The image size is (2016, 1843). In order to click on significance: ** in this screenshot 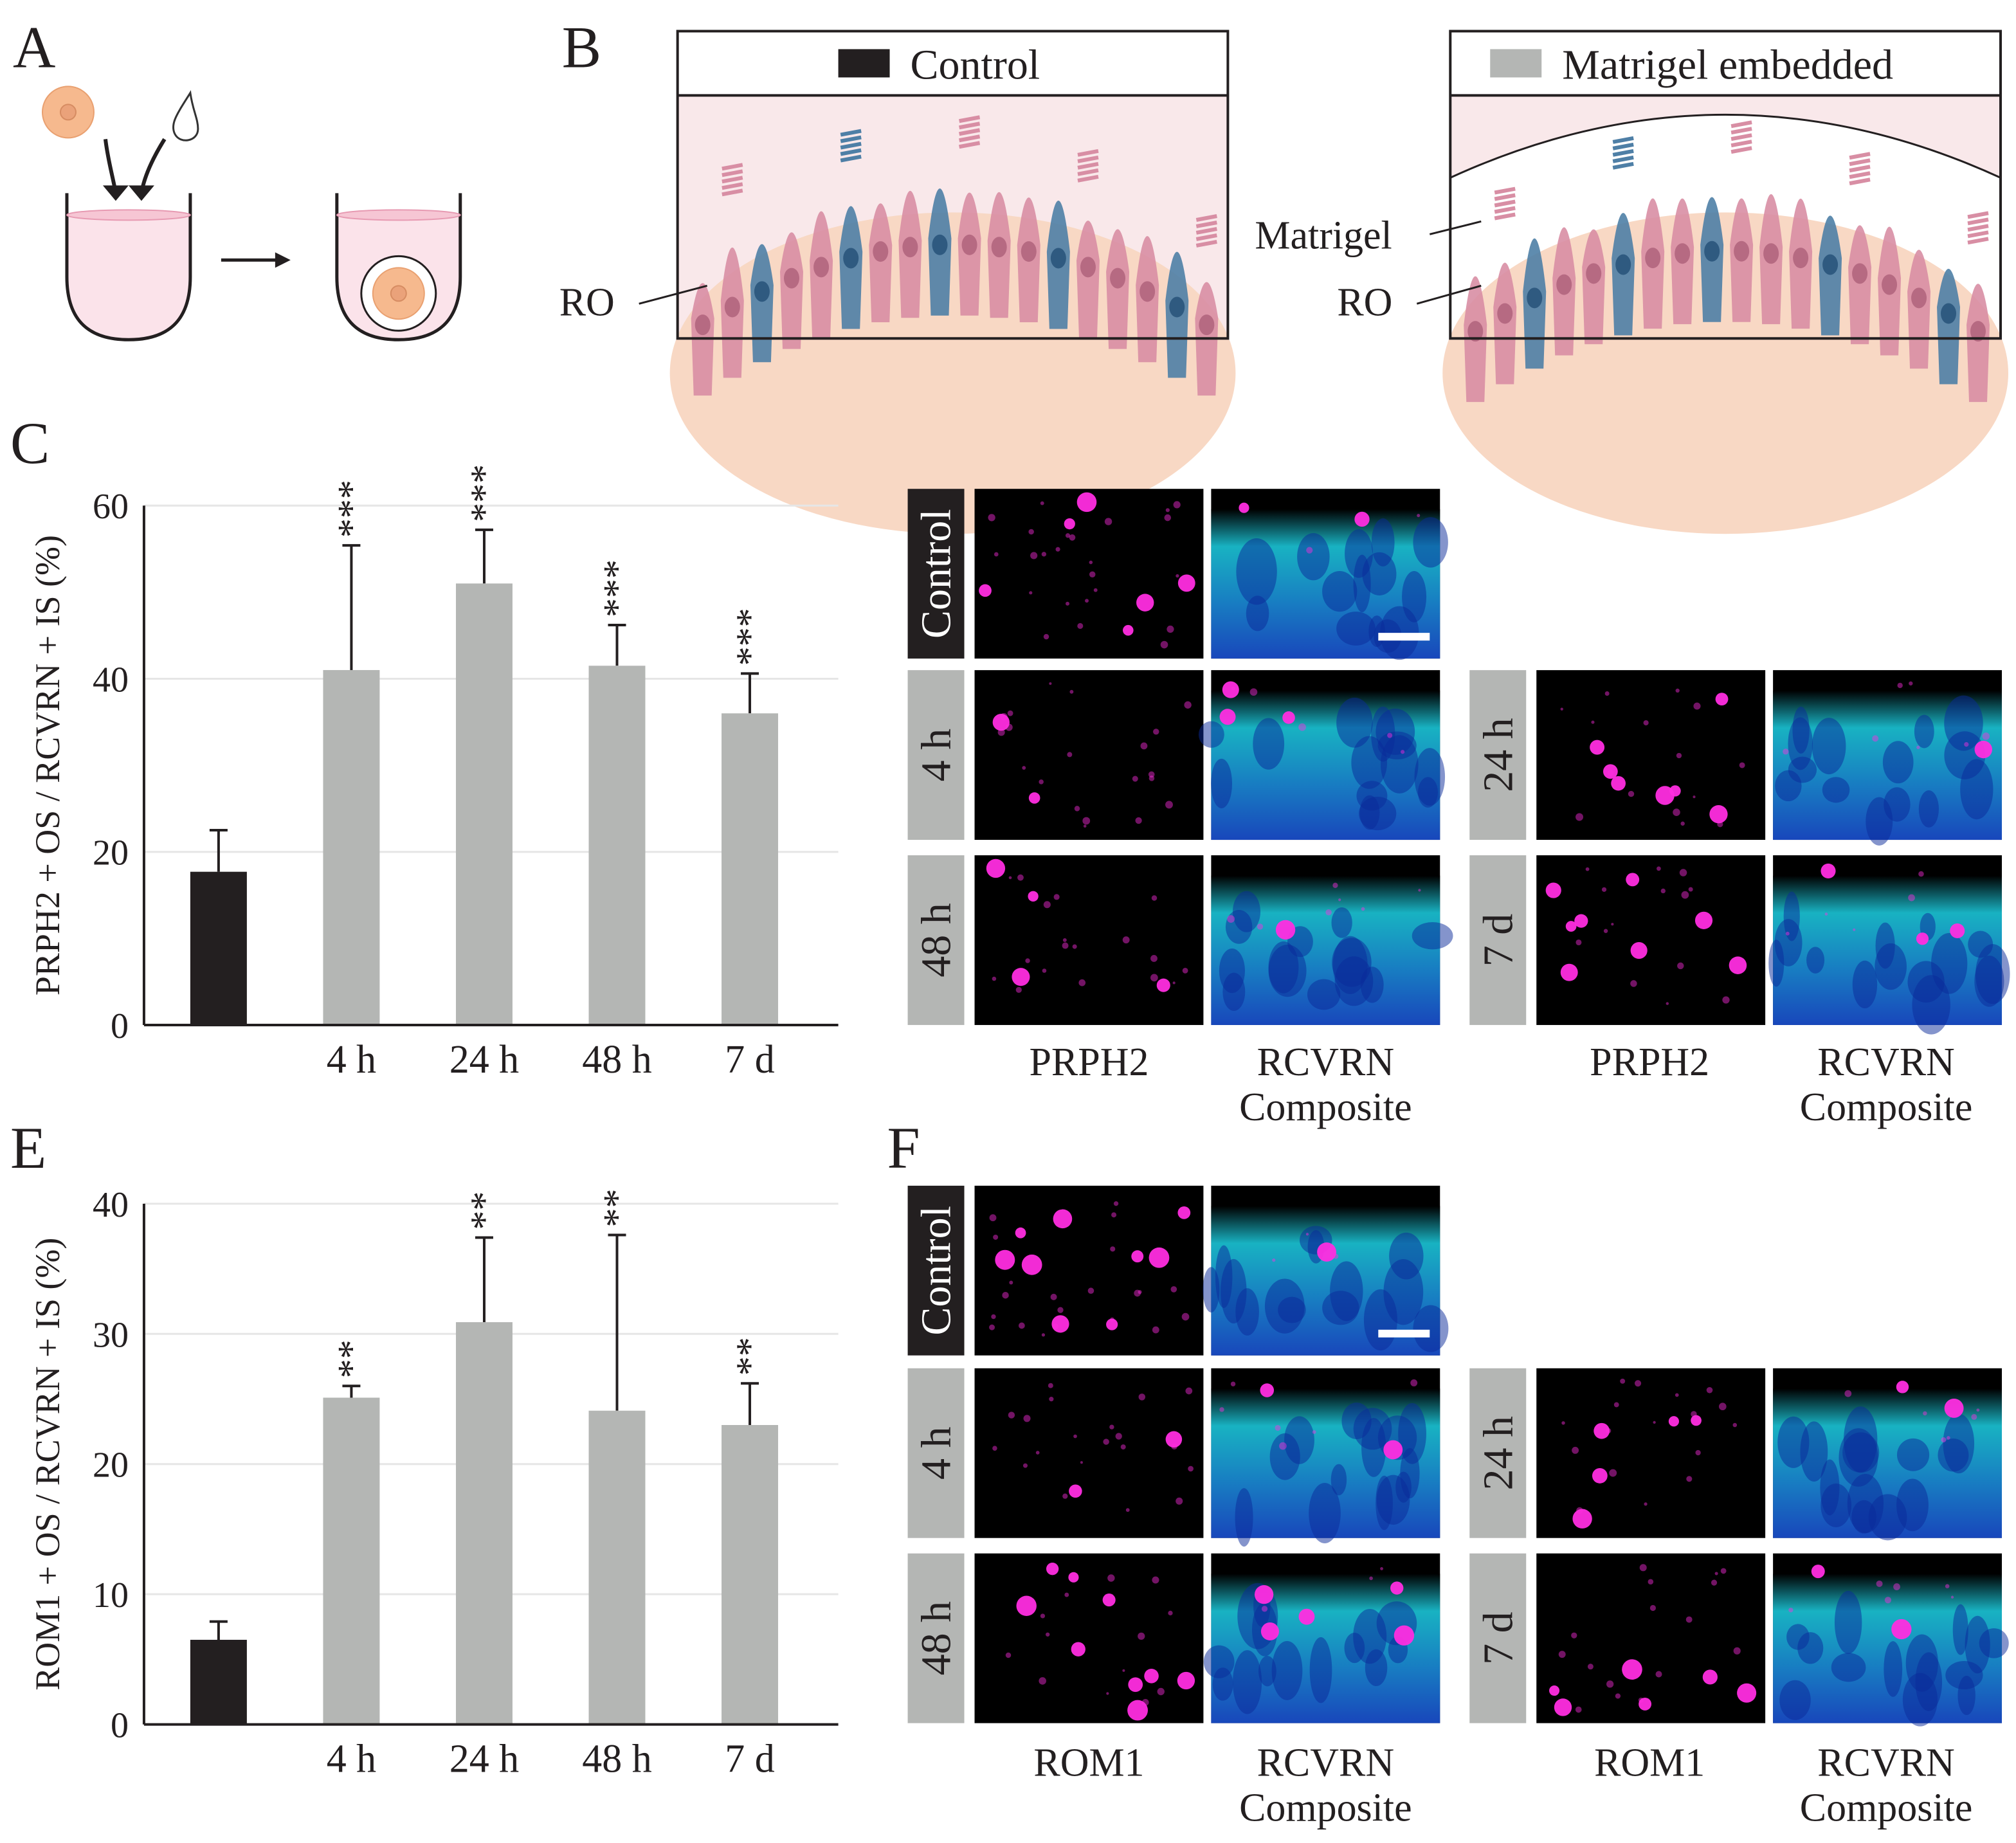, I will do `click(750, 1356)`.